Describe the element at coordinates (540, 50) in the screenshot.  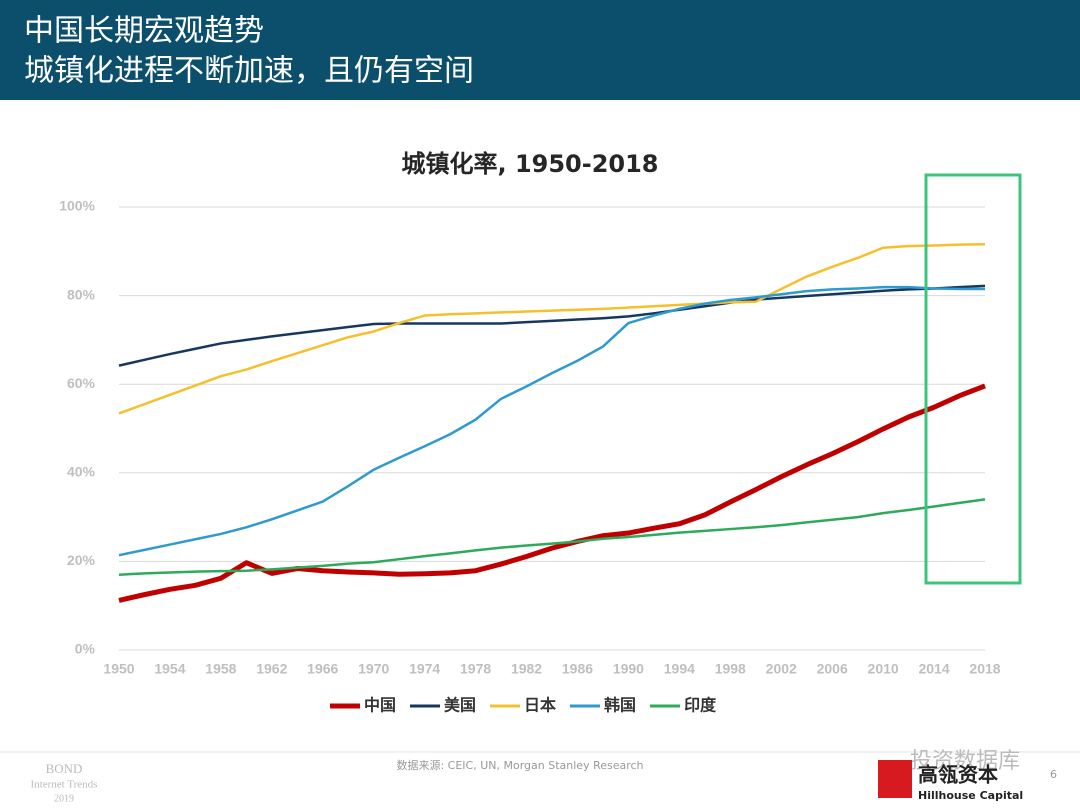
I see `header-band` at that location.